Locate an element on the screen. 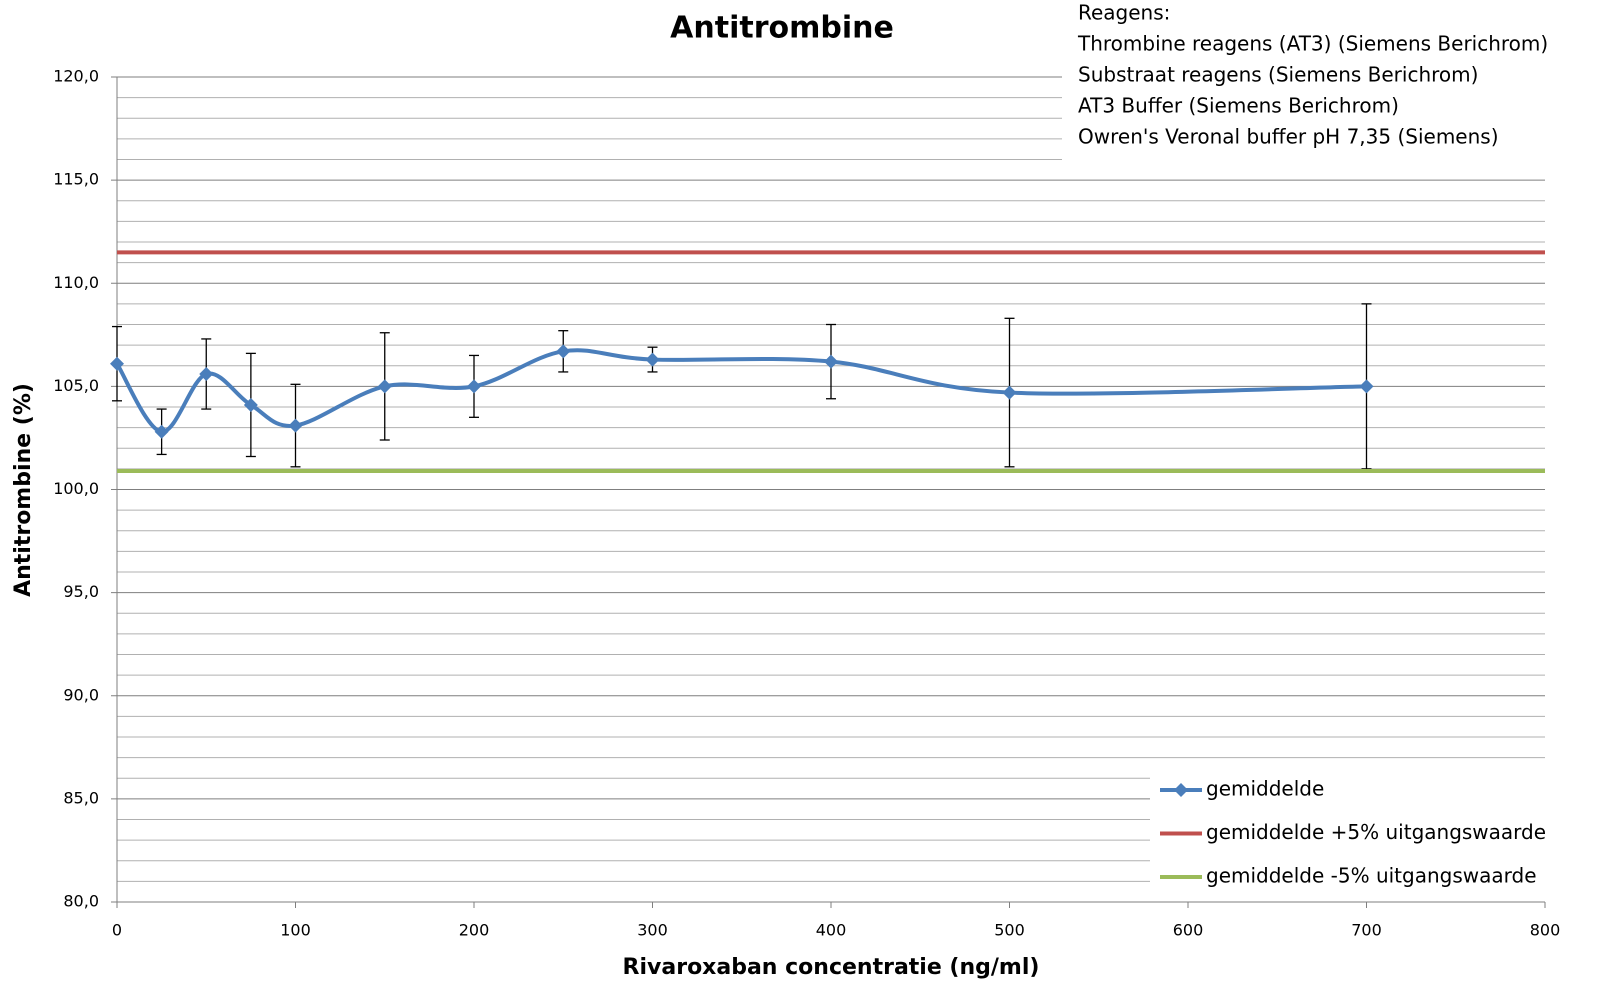 The width and height of the screenshot is (1601, 1006). annotation: AT3 Buffer (Siemens Berichrom) is located at coordinates (1238, 106).